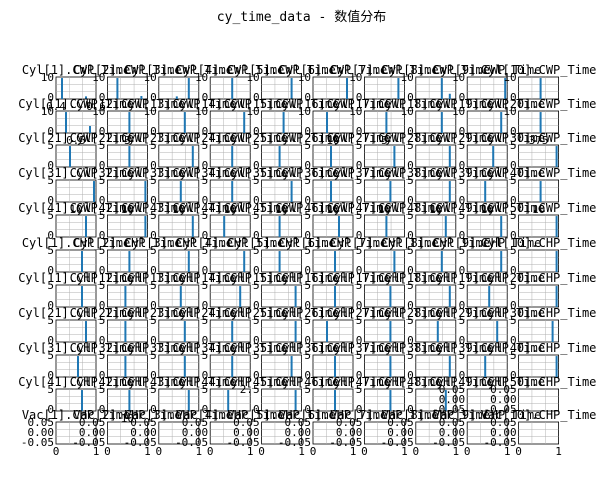 This screenshot has width=603, height=482. I want to click on panel-title: Cyl[39].CHP_Time, so click(487, 348).